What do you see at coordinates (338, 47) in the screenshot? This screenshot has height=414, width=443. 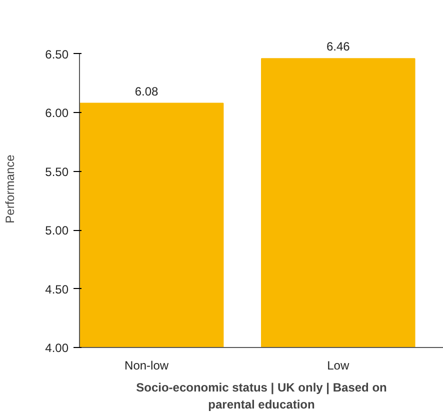 I see `data-label: 6.46` at bounding box center [338, 47].